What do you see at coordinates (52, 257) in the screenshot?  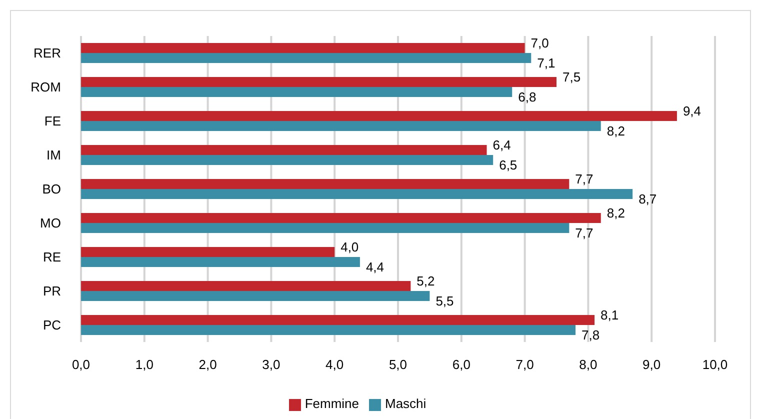 I see `y-tick-label: RE` at bounding box center [52, 257].